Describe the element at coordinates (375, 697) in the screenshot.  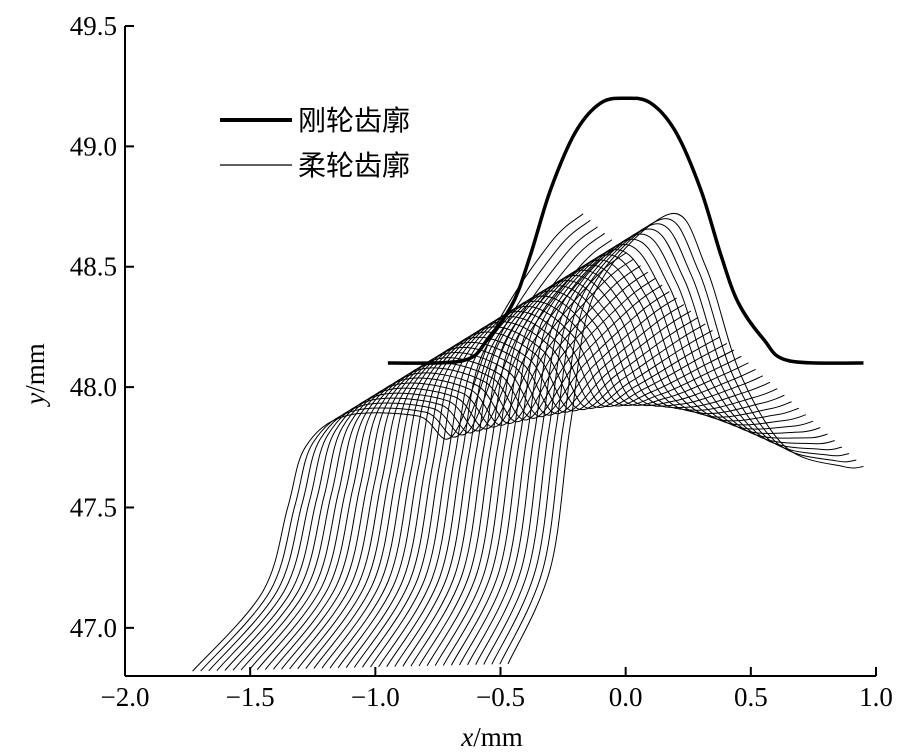
I see `x-tick-label: −1.0` at that location.